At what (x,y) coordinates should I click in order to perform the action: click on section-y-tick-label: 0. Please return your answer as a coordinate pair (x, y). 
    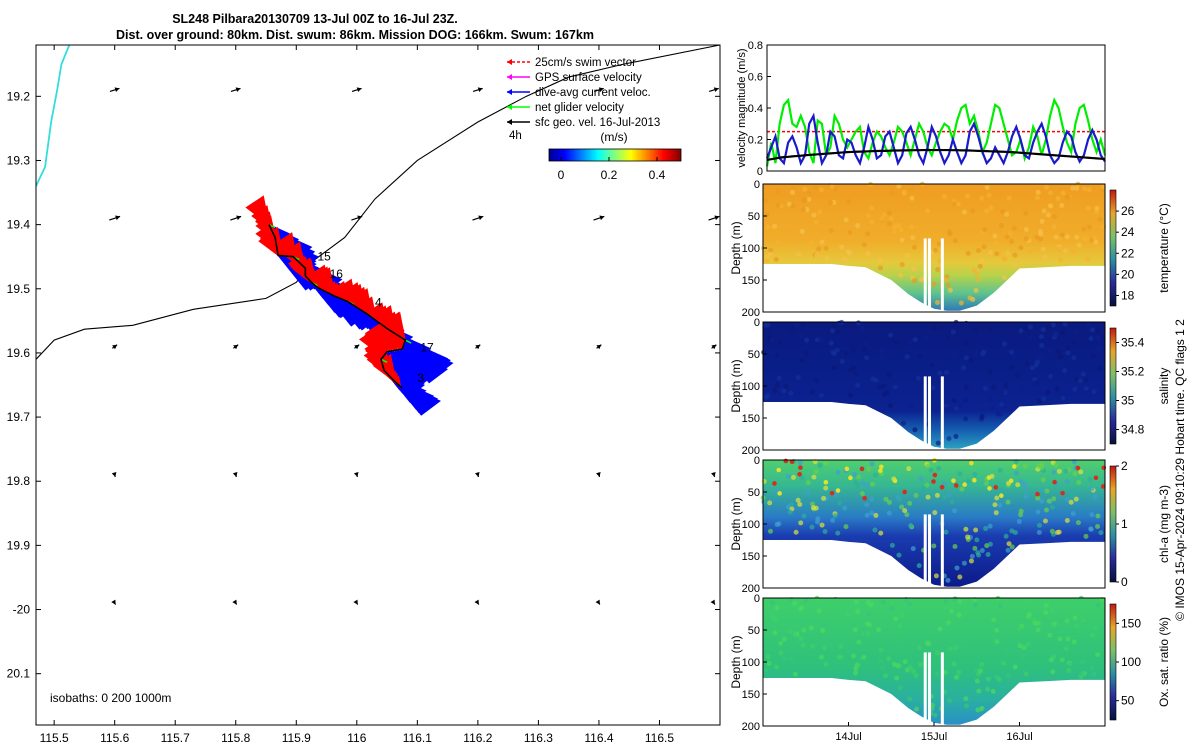
    Looking at the image, I should click on (757, 185).